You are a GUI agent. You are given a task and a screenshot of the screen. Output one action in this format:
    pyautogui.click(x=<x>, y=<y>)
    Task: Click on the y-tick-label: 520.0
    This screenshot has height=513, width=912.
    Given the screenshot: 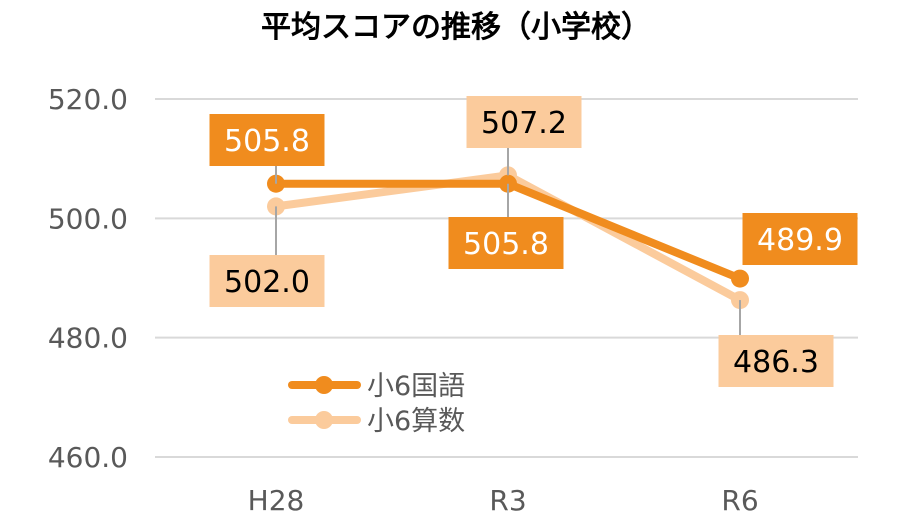 What is the action you would take?
    pyautogui.click(x=88, y=99)
    